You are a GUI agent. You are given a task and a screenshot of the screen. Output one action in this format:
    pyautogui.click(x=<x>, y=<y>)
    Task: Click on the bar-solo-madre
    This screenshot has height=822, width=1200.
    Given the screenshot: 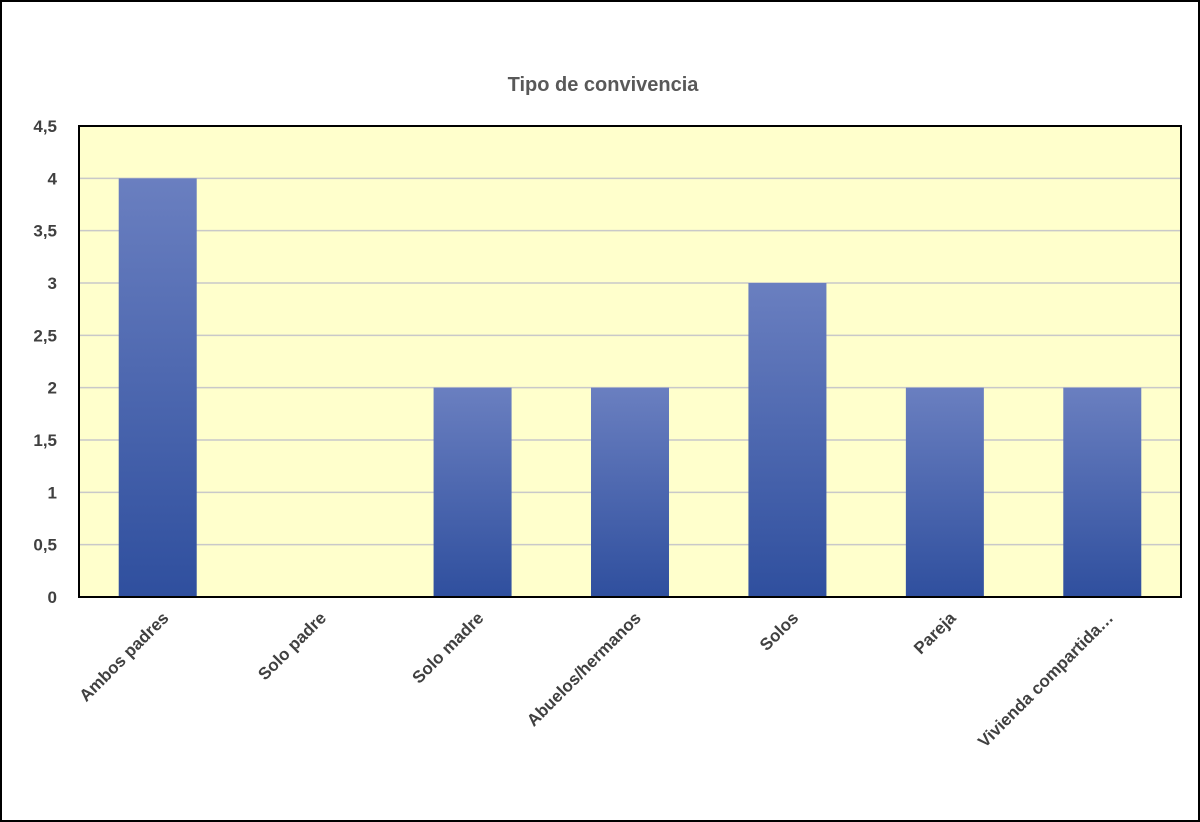 What is the action you would take?
    pyautogui.click(x=472, y=492)
    